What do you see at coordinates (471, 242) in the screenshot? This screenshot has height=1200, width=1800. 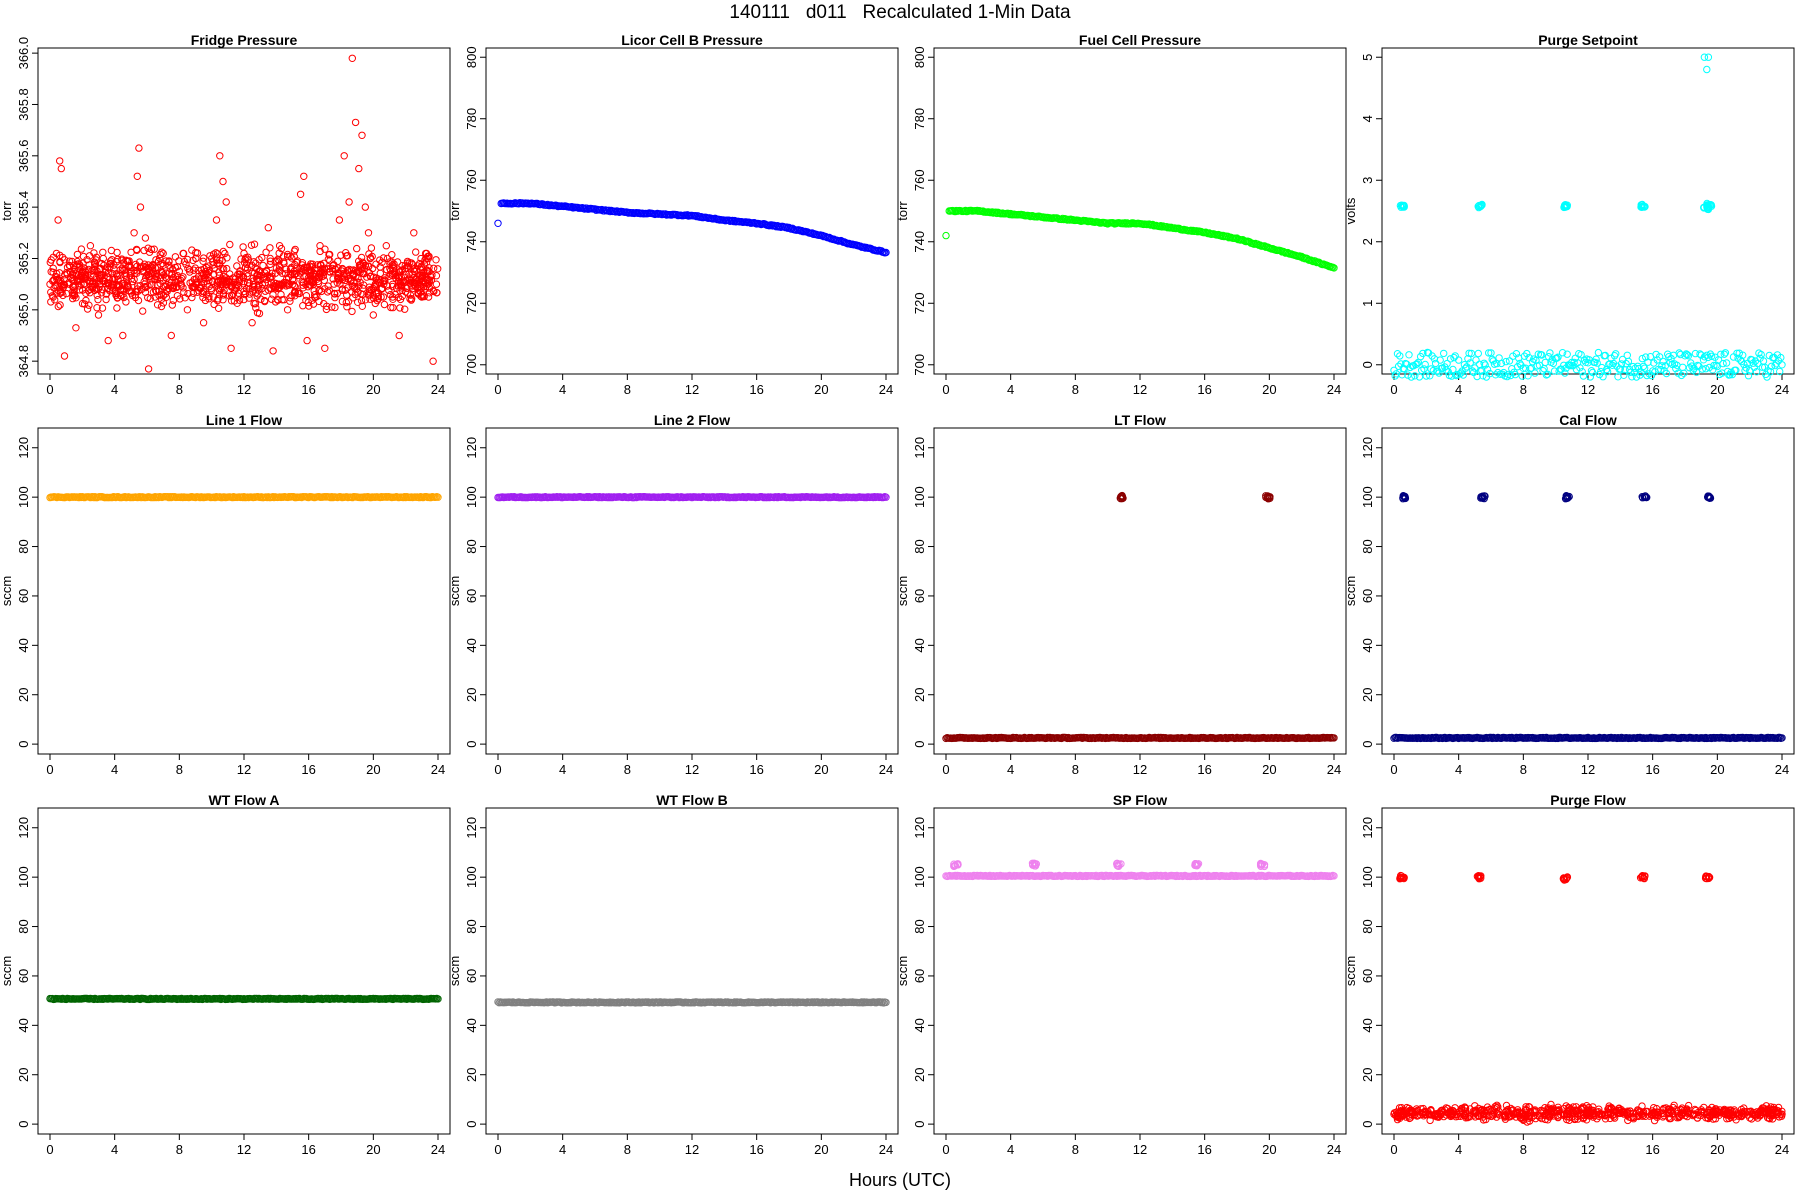 I see `y-tick-label: 740` at bounding box center [471, 242].